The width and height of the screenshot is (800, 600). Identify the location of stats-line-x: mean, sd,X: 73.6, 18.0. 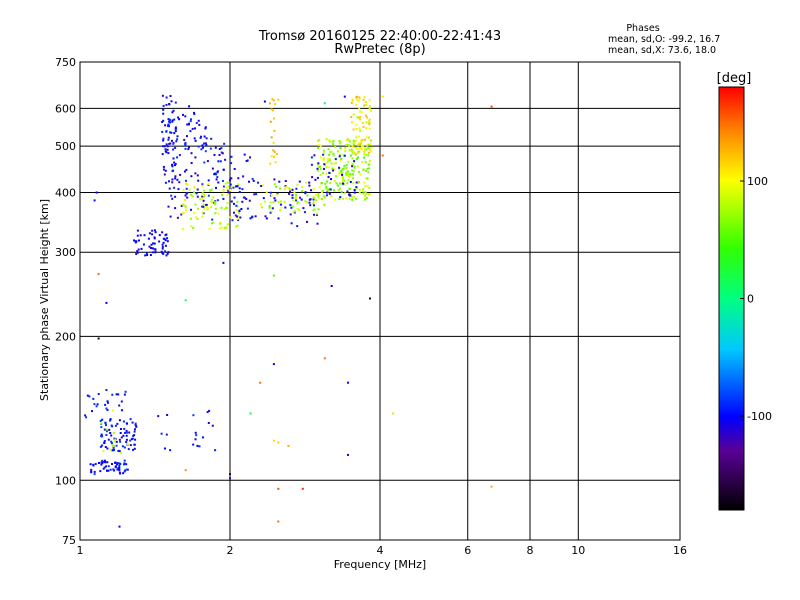
(662, 50).